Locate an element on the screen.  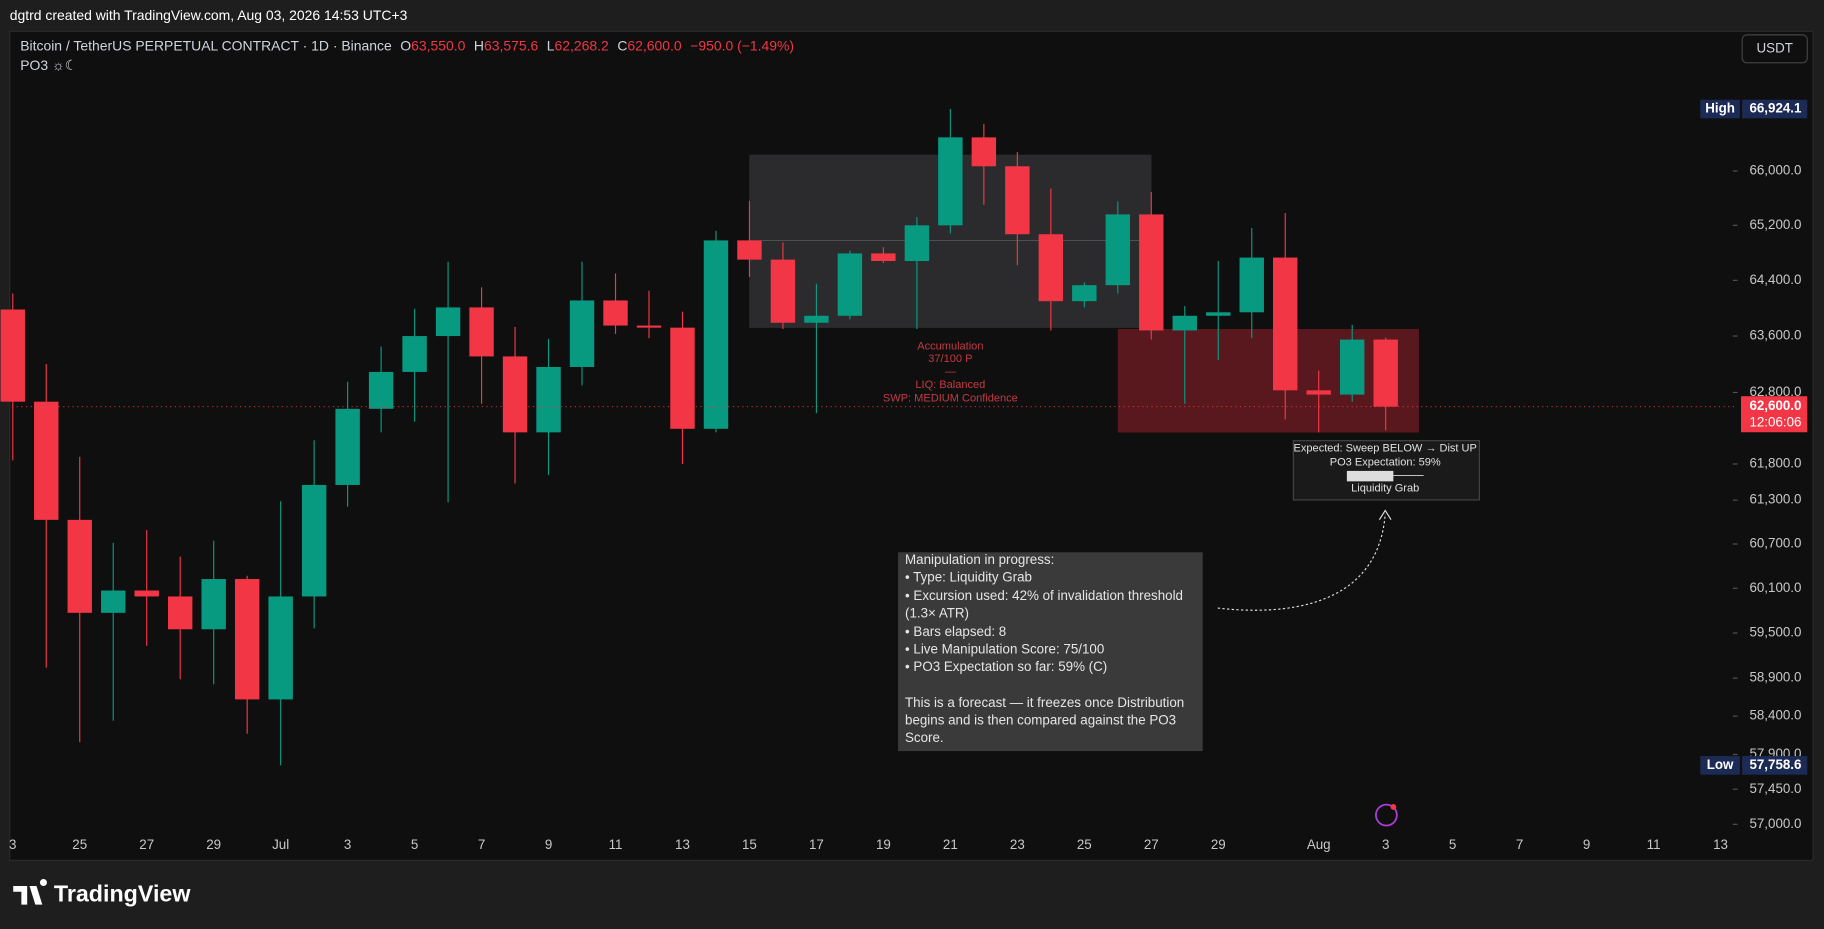
y-tick-label: 59,500.0 is located at coordinates (1775, 632).